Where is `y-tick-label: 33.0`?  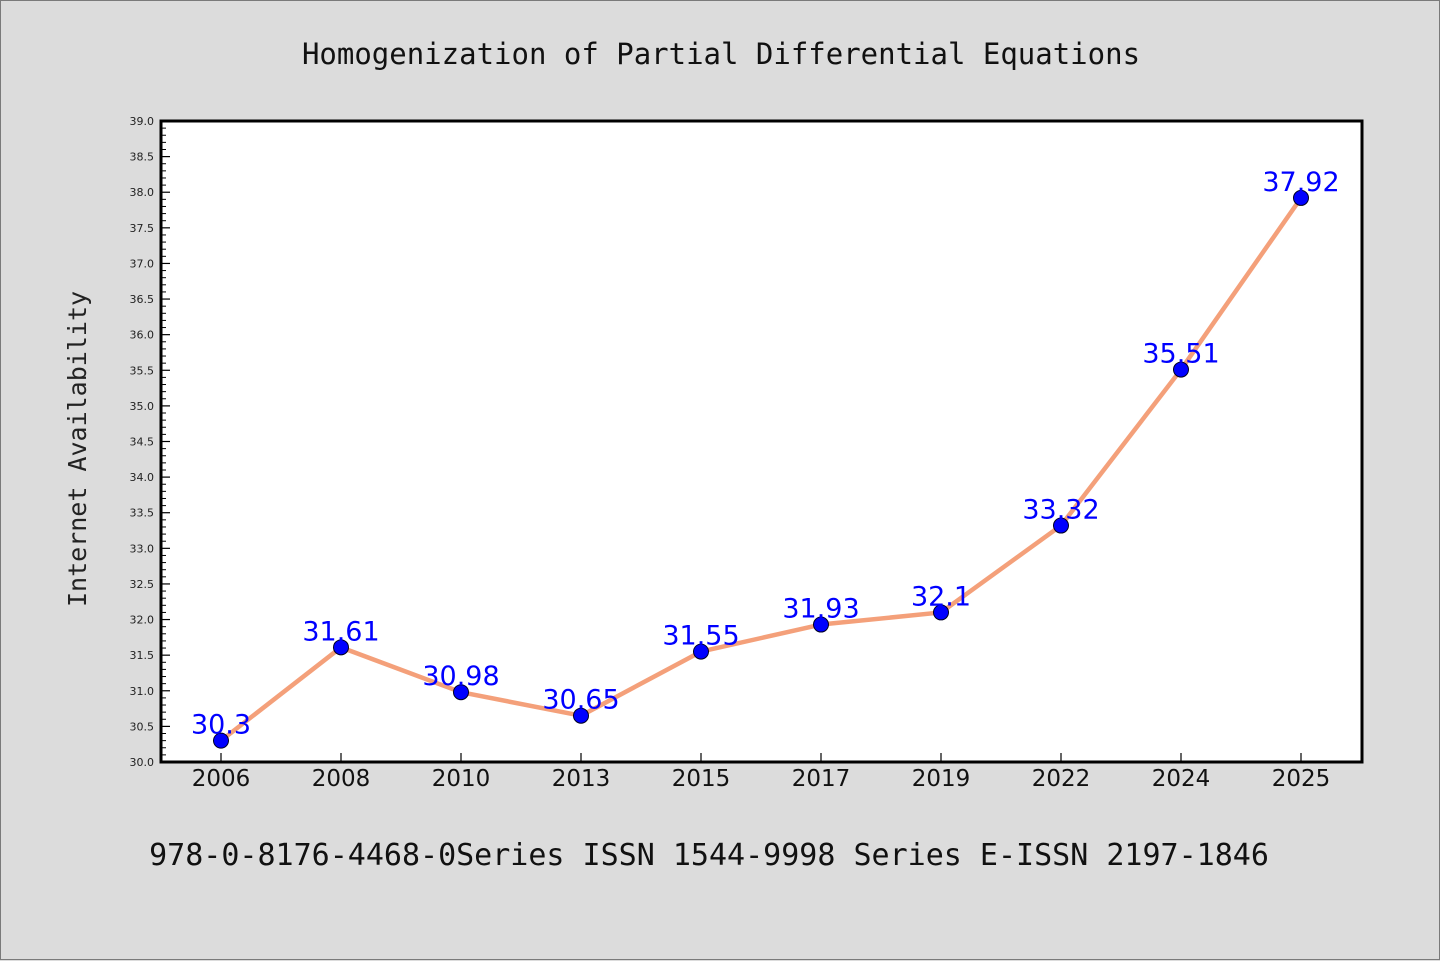
y-tick-label: 33.0 is located at coordinates (142, 548).